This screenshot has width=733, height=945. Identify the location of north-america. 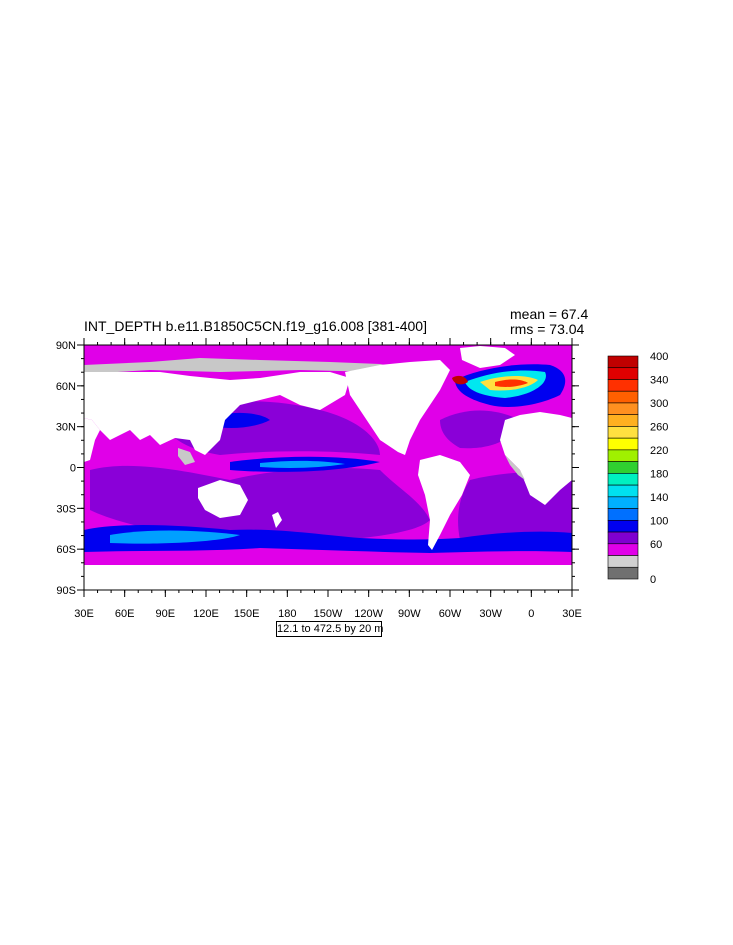
(397, 407).